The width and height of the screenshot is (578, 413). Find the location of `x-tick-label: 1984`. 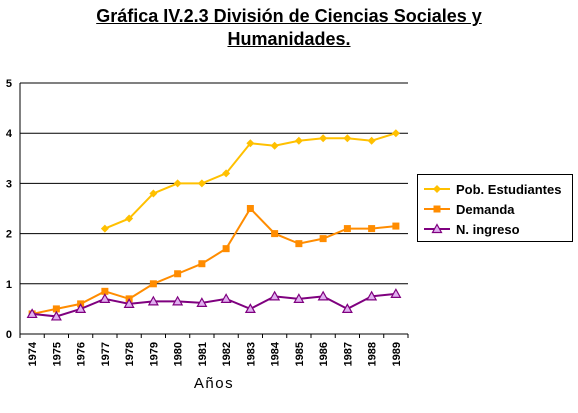

x-tick-label: 1984 is located at coordinates (276, 353).